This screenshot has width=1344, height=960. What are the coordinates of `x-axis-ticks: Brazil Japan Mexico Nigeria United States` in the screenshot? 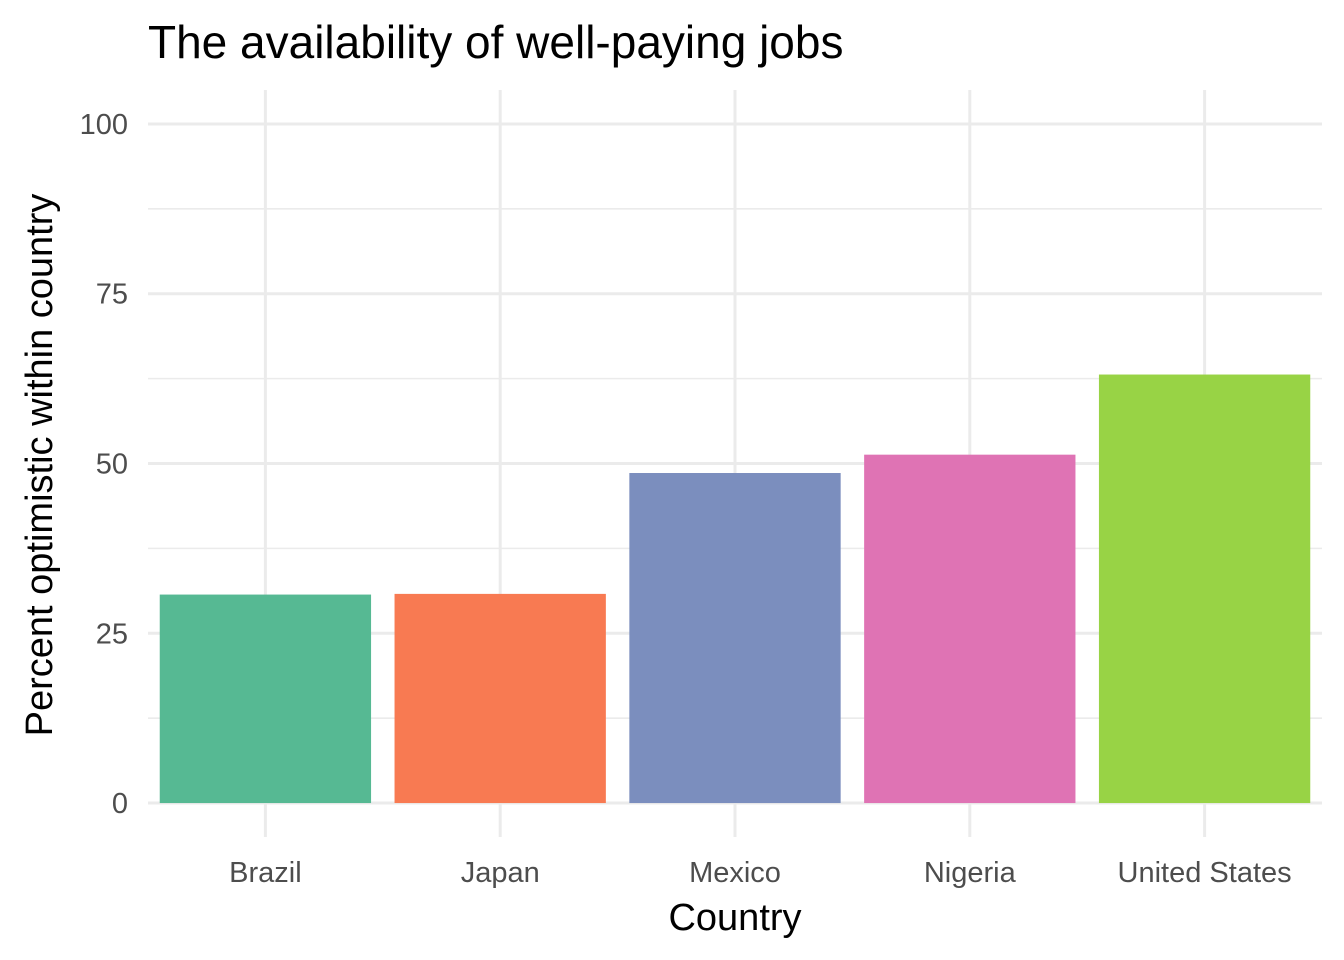 It's located at (760, 873).